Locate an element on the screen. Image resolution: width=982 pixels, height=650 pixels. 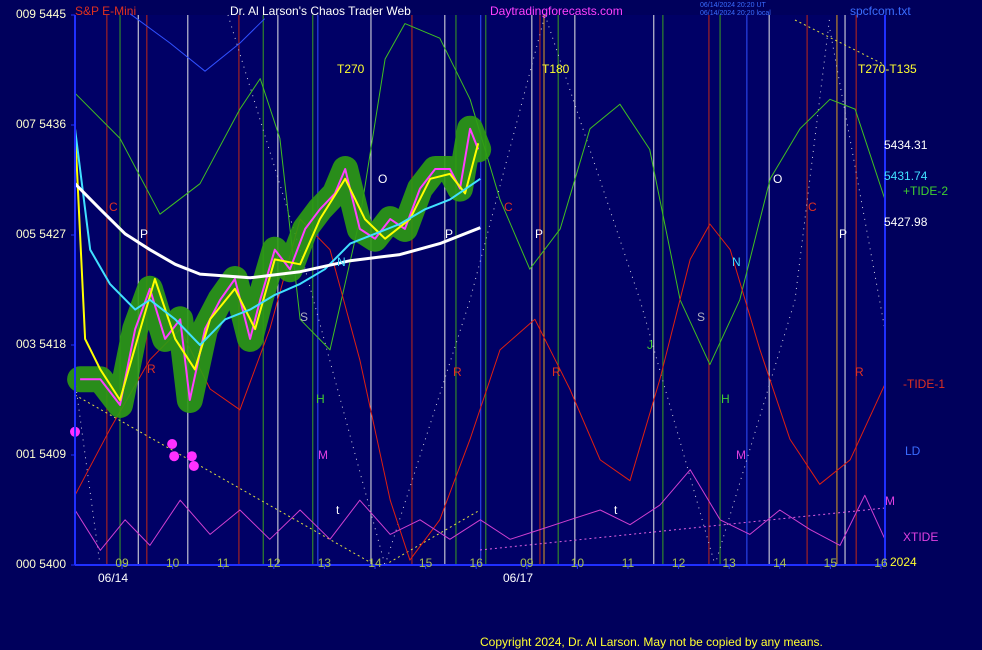
date-label: 06/17 is located at coordinates (518, 578).